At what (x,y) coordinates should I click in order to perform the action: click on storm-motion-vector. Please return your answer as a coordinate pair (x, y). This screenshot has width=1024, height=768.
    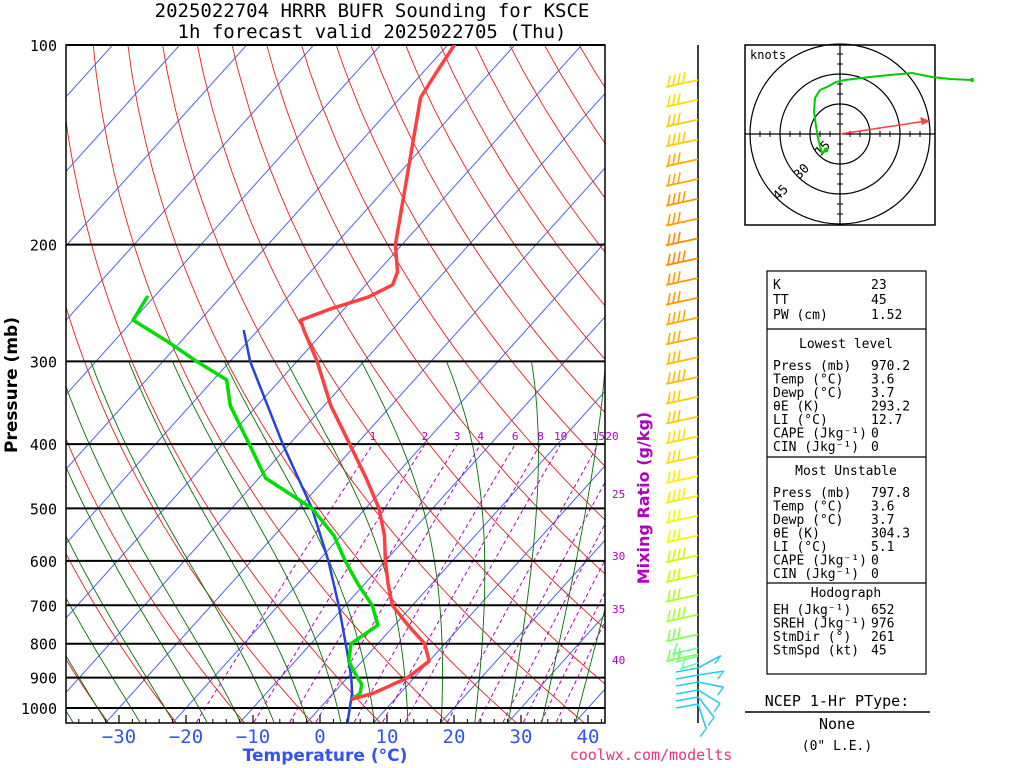
    Looking at the image, I should click on (883, 127).